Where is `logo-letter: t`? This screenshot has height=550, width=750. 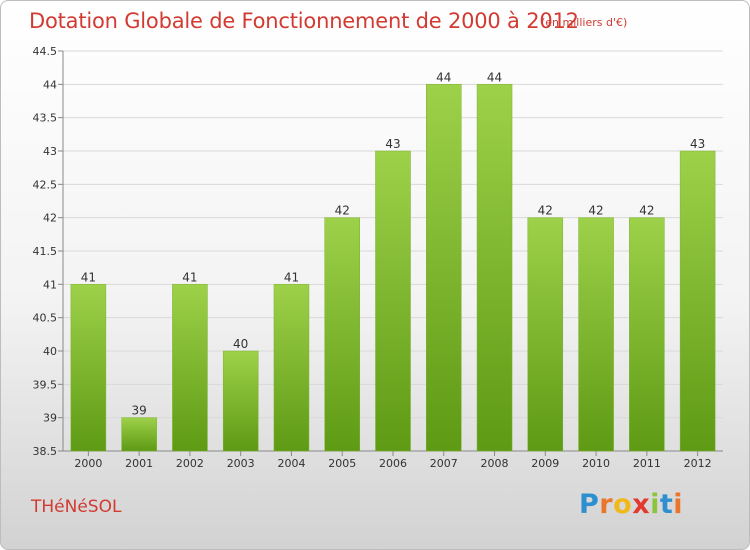 logo-letter: t is located at coordinates (666, 504).